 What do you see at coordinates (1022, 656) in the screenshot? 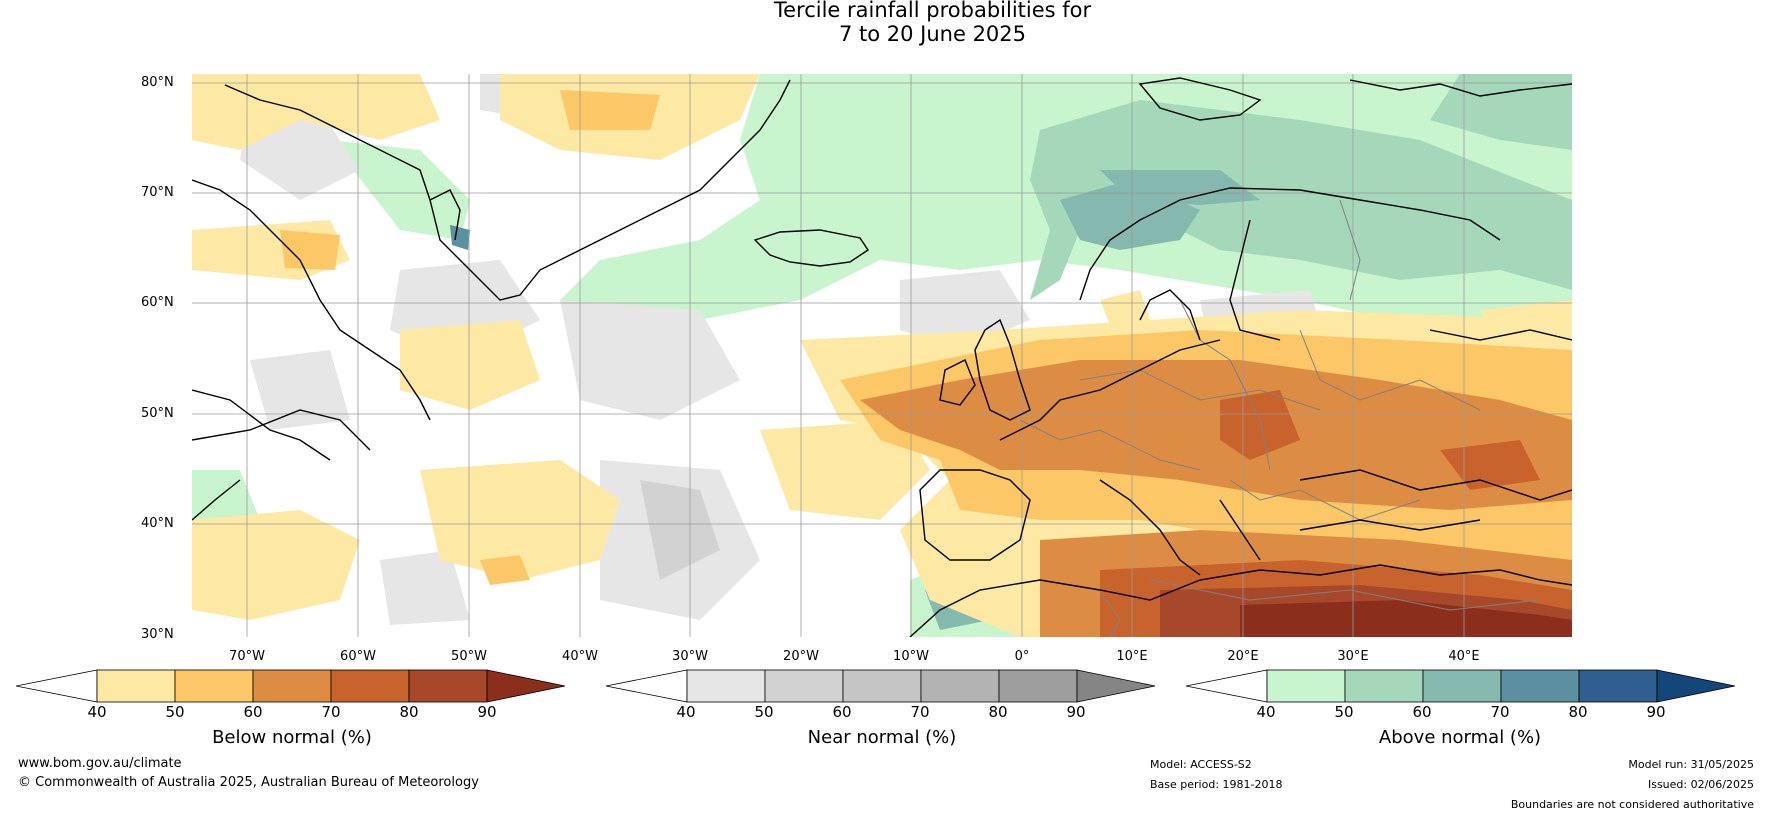
I see `lon-label-0: 0°` at bounding box center [1022, 656].